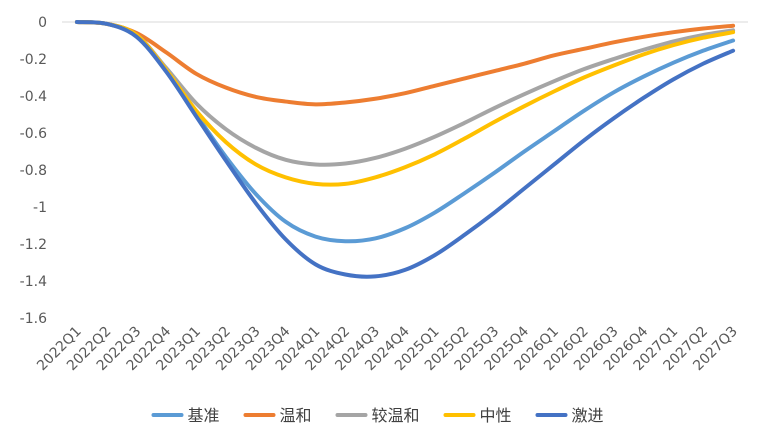 Image resolution: width=757 pixels, height=445 pixels. I want to click on legend: 基准 温和 较温和 中性 激进, so click(377, 415).